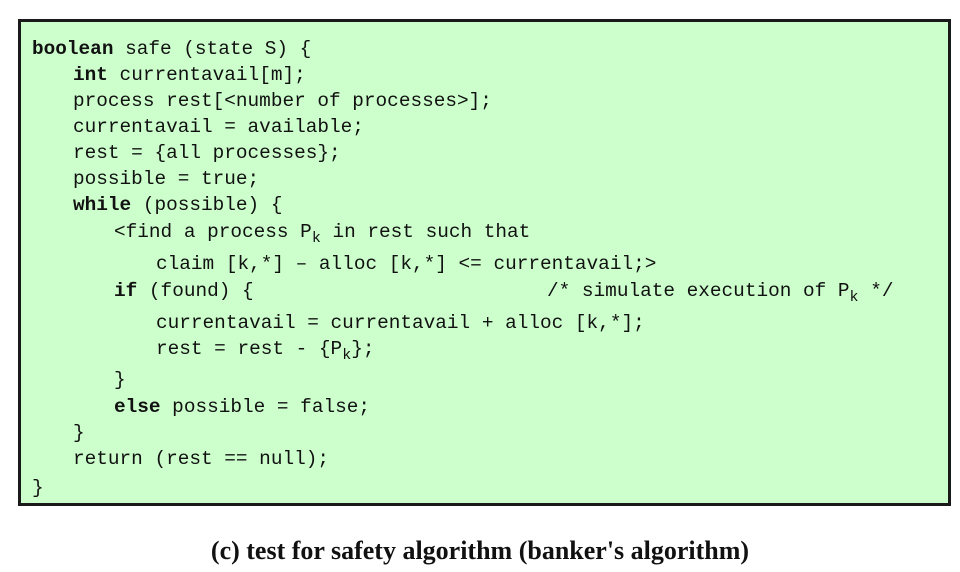 This screenshot has width=960, height=572. What do you see at coordinates (265, 407) in the screenshot?
I see `code-text: possible = false;` at bounding box center [265, 407].